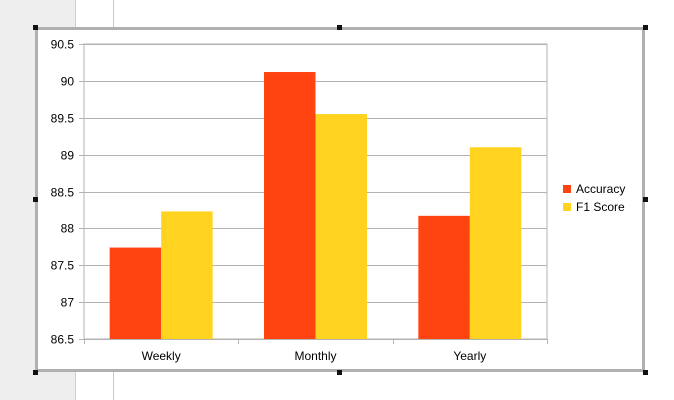 The width and height of the screenshot is (674, 400). What do you see at coordinates (63, 266) in the screenshot?
I see `y-tick-label: 87.5` at bounding box center [63, 266].